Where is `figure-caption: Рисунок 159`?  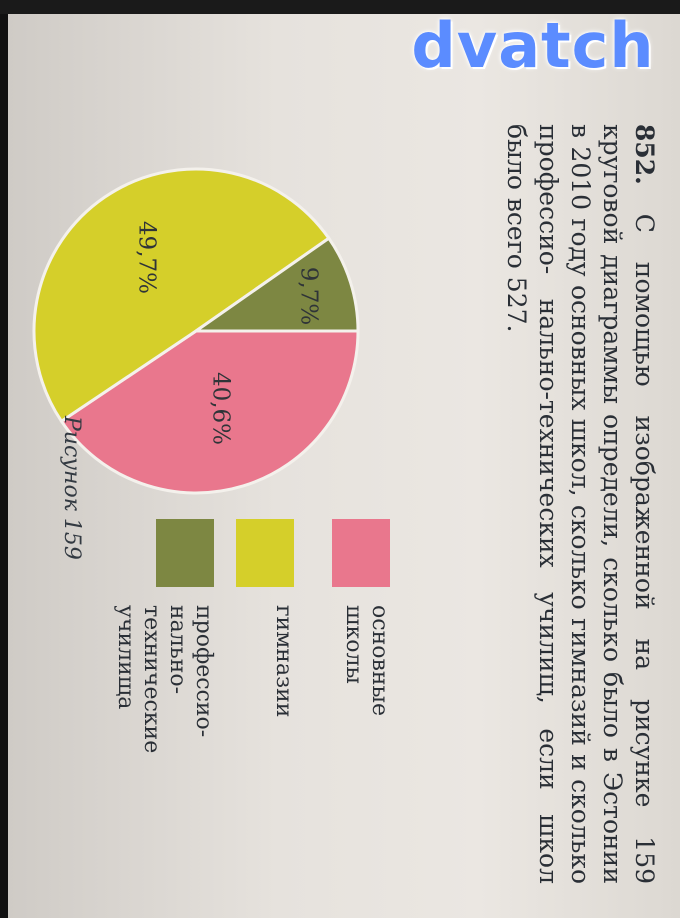
figure-caption: Рисунок 159 is located at coordinates (71, 488).